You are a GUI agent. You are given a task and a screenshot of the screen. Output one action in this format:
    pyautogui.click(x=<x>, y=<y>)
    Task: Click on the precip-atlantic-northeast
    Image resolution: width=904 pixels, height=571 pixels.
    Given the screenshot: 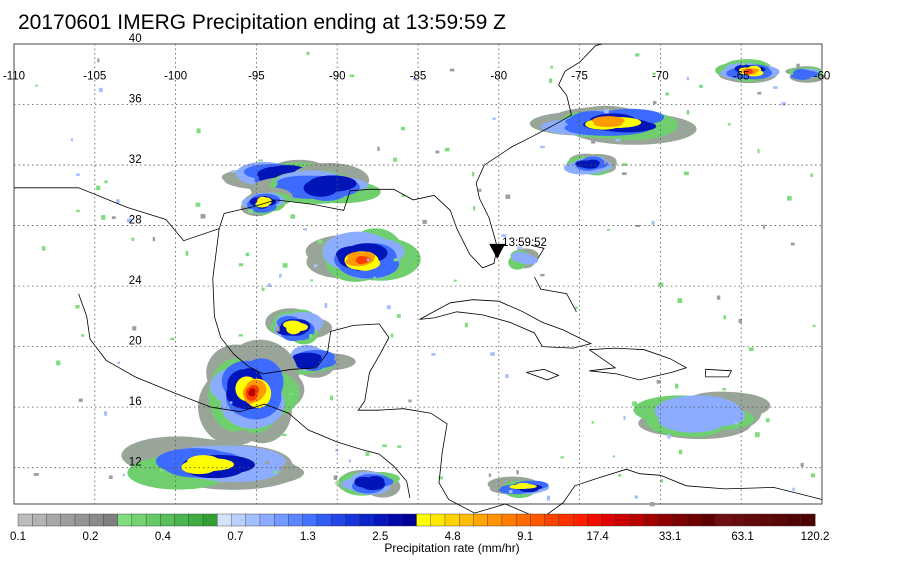 What is the action you would take?
    pyautogui.click(x=747, y=71)
    